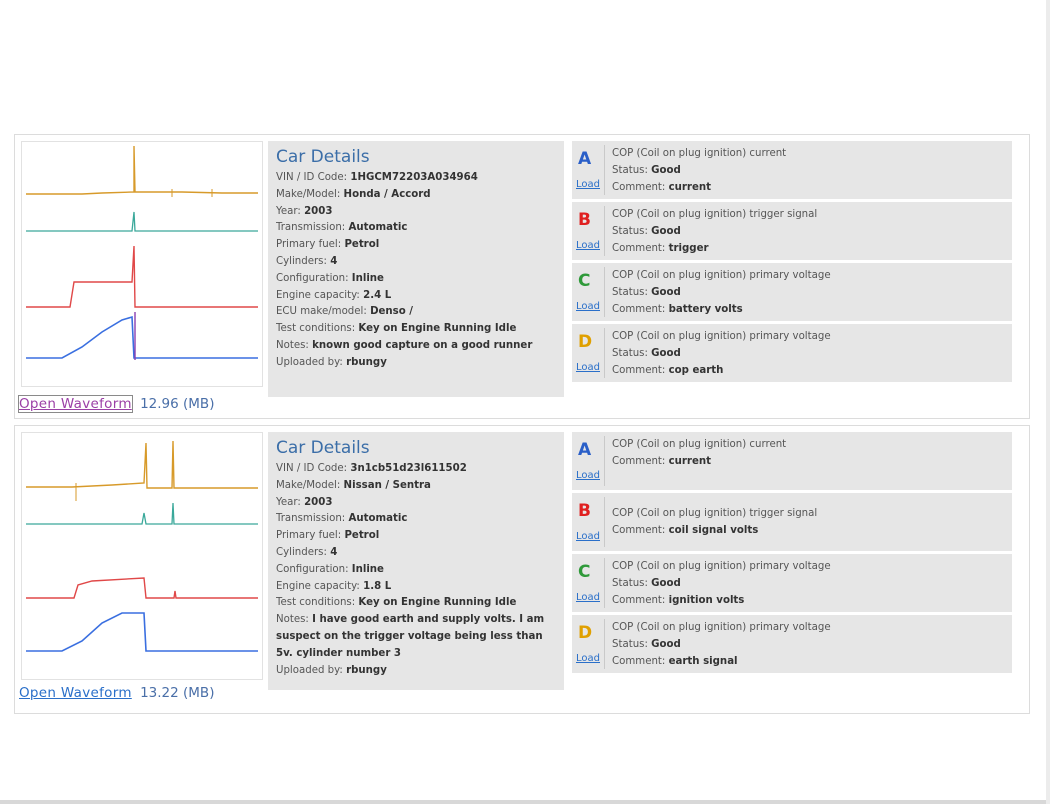 Image resolution: width=1050 pixels, height=804 pixels. What do you see at coordinates (345, 312) in the screenshot?
I see `ecu-row: ECU make/model: Denso /` at bounding box center [345, 312].